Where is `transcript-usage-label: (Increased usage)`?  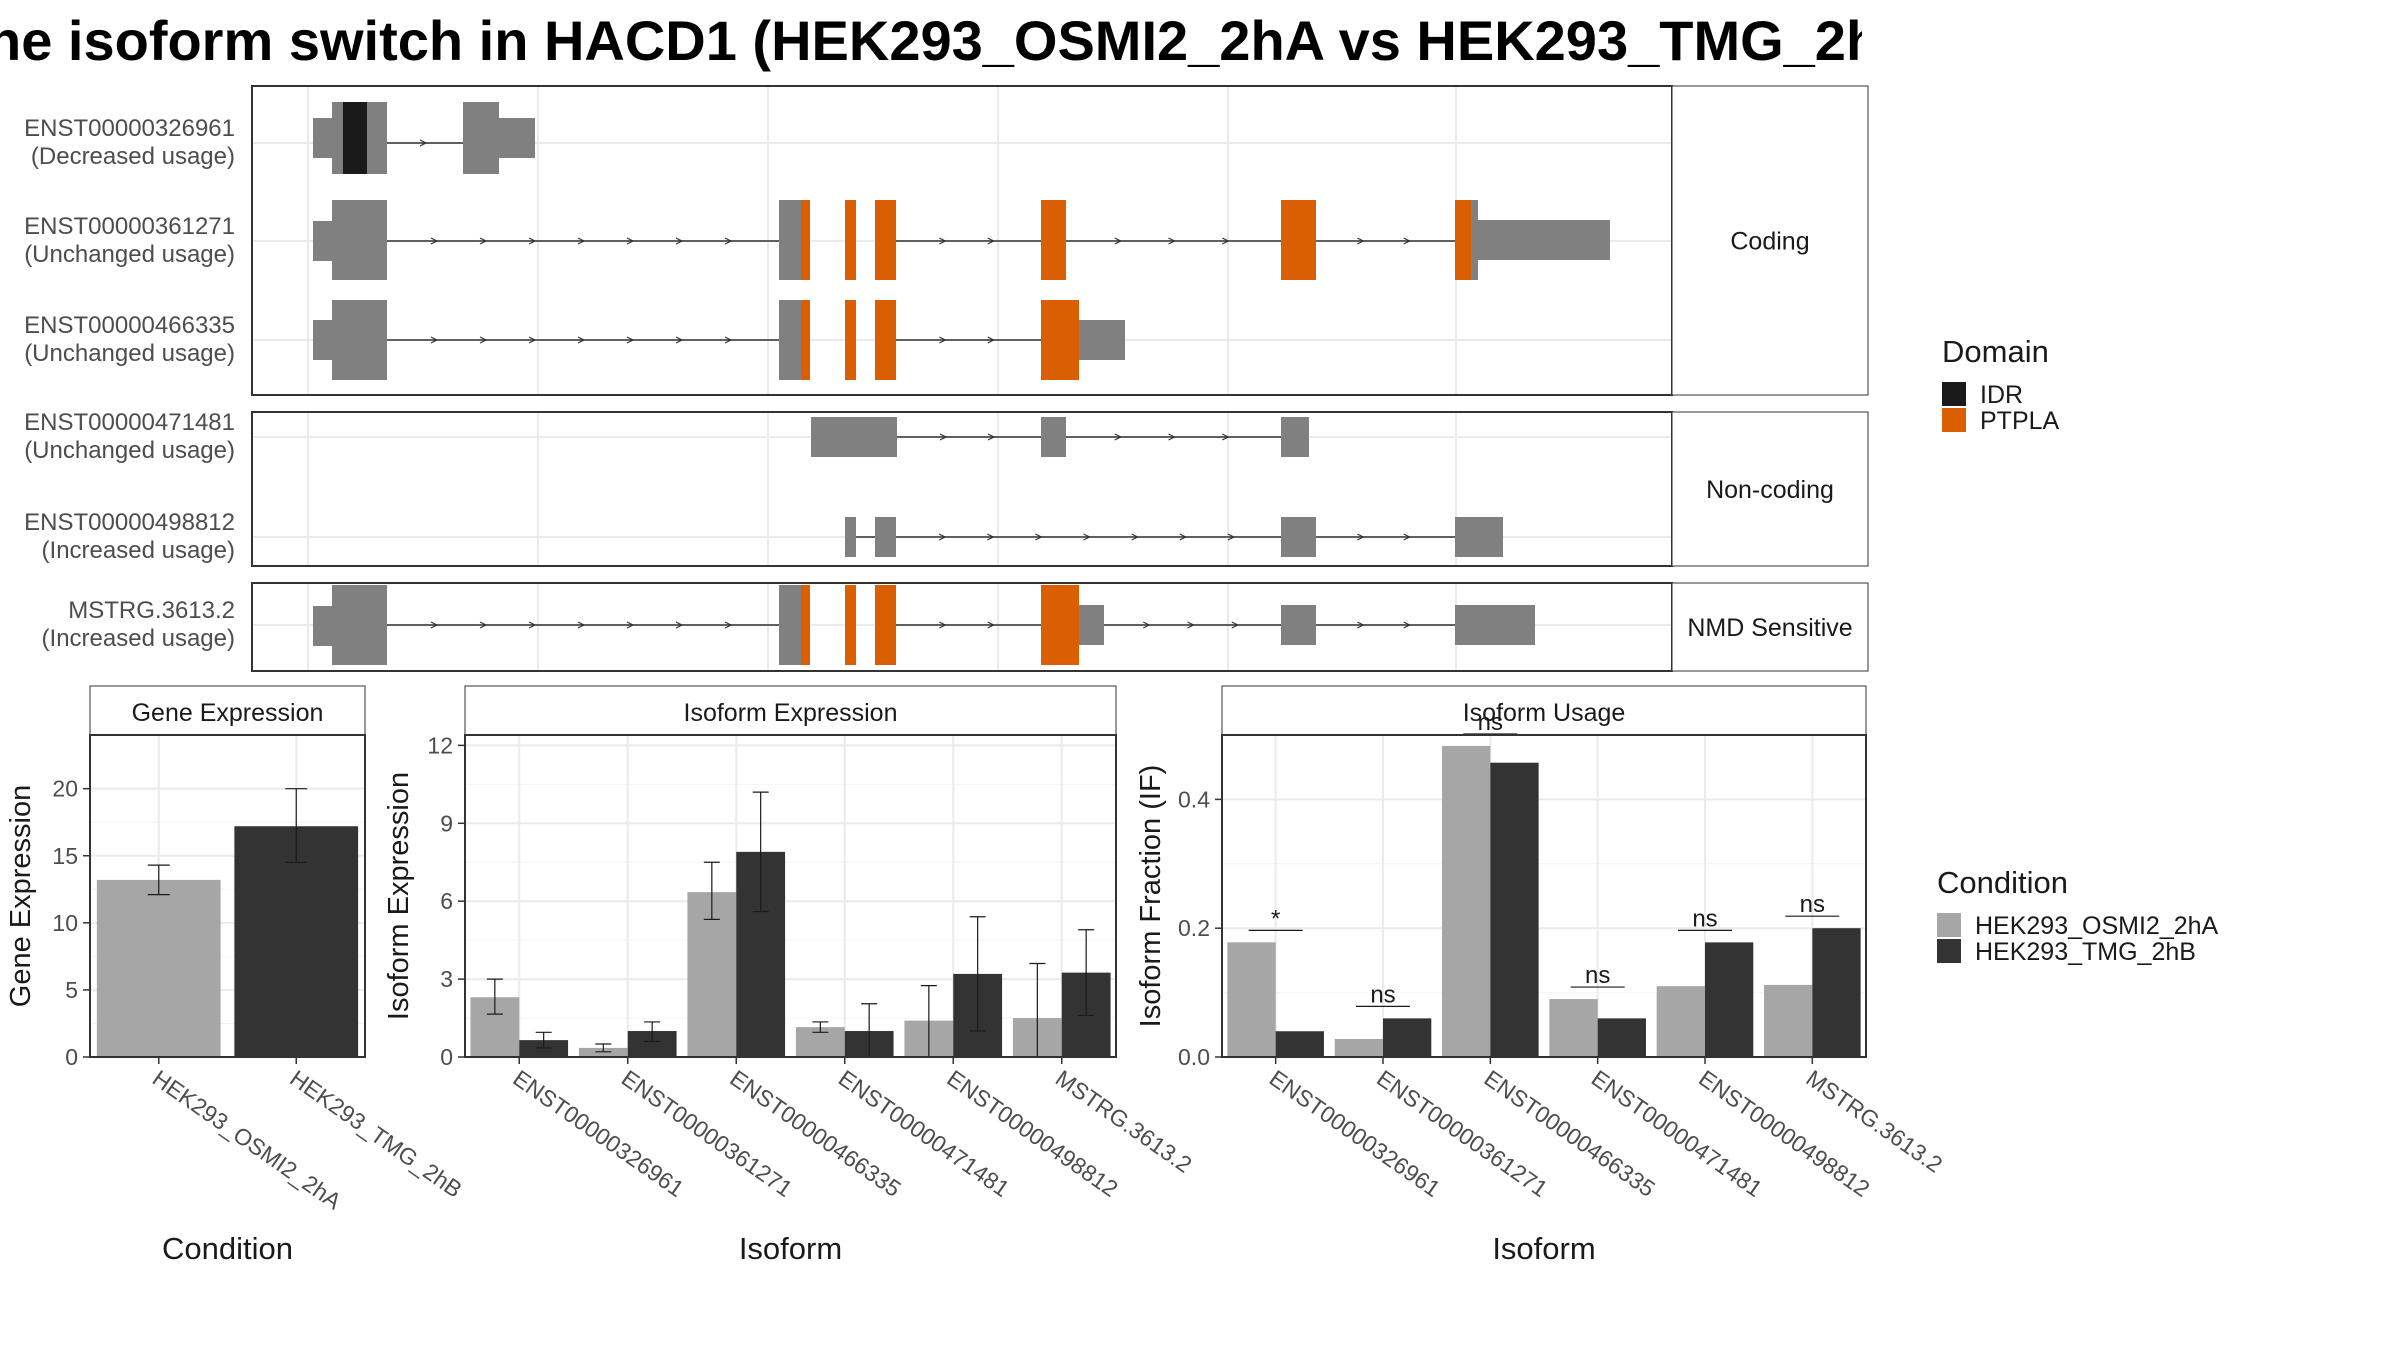
transcript-usage-label: (Increased usage) is located at coordinates (138, 638).